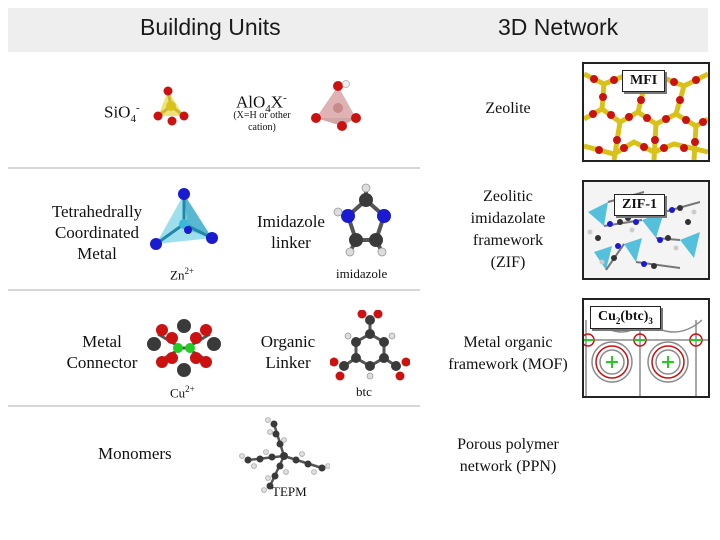 This screenshot has width=720, height=540. I want to click on mfi-label: MFI, so click(644, 81).